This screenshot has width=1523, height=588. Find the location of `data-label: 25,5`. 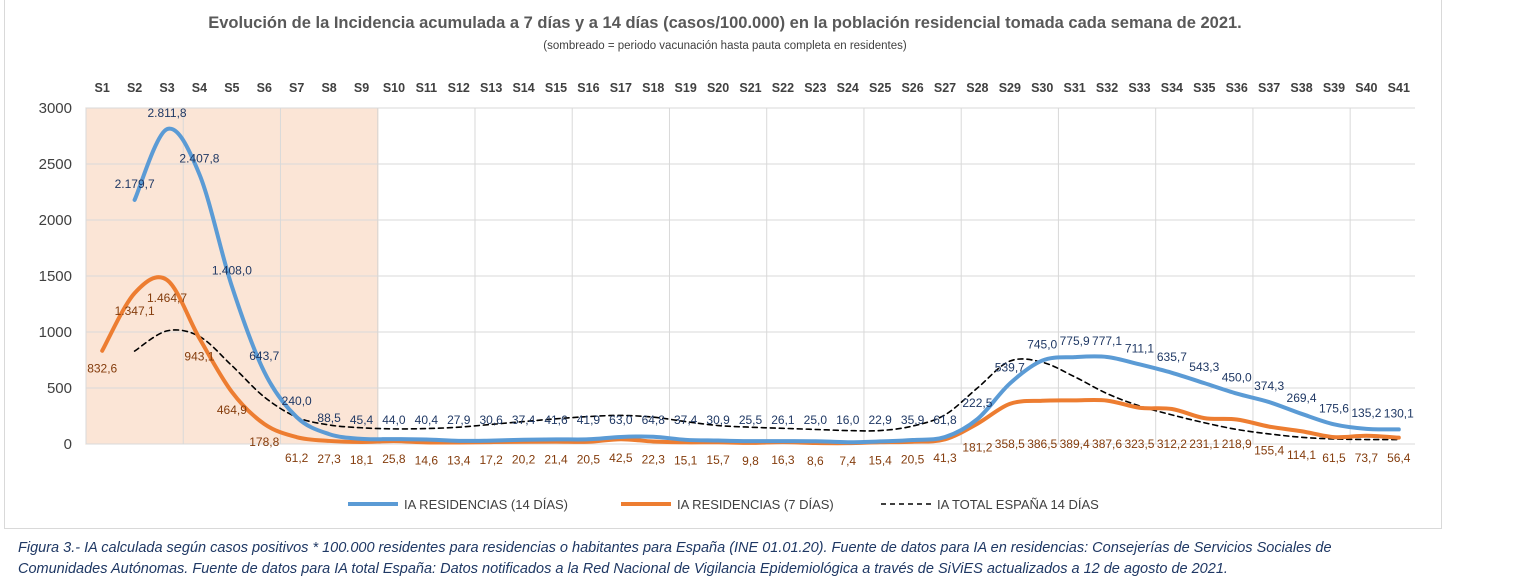

data-label: 25,5 is located at coordinates (751, 420).